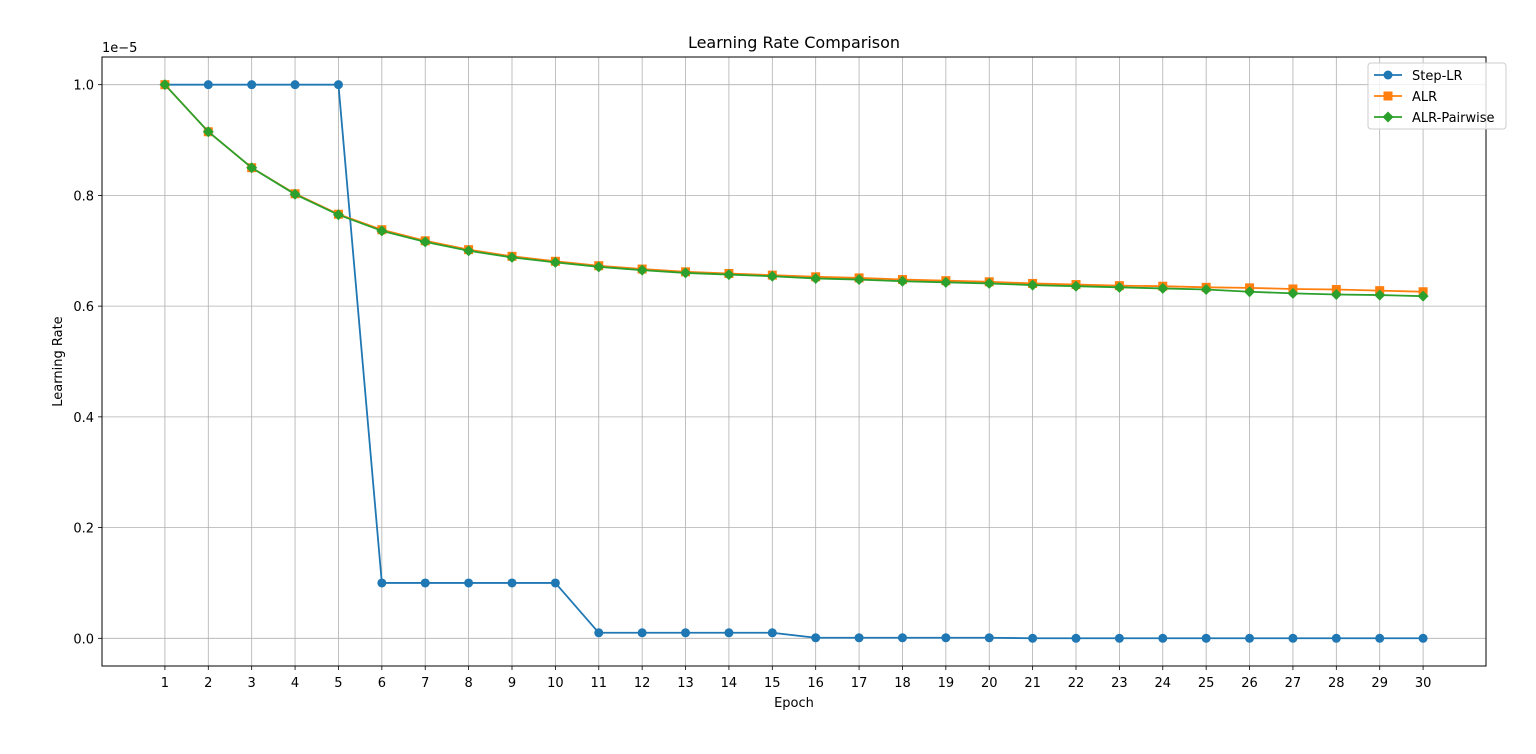 The height and width of the screenshot is (754, 1536). I want to click on y-axis-offset-label: 1e−5, so click(119, 48).